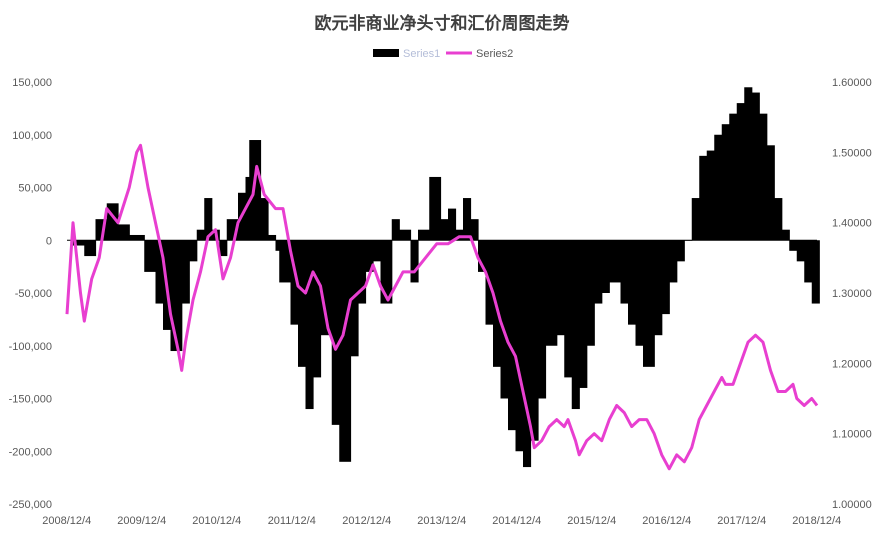 The image size is (884, 536). Describe the element at coordinates (852, 364) in the screenshot. I see `right-tick-label: 1.20000` at that location.